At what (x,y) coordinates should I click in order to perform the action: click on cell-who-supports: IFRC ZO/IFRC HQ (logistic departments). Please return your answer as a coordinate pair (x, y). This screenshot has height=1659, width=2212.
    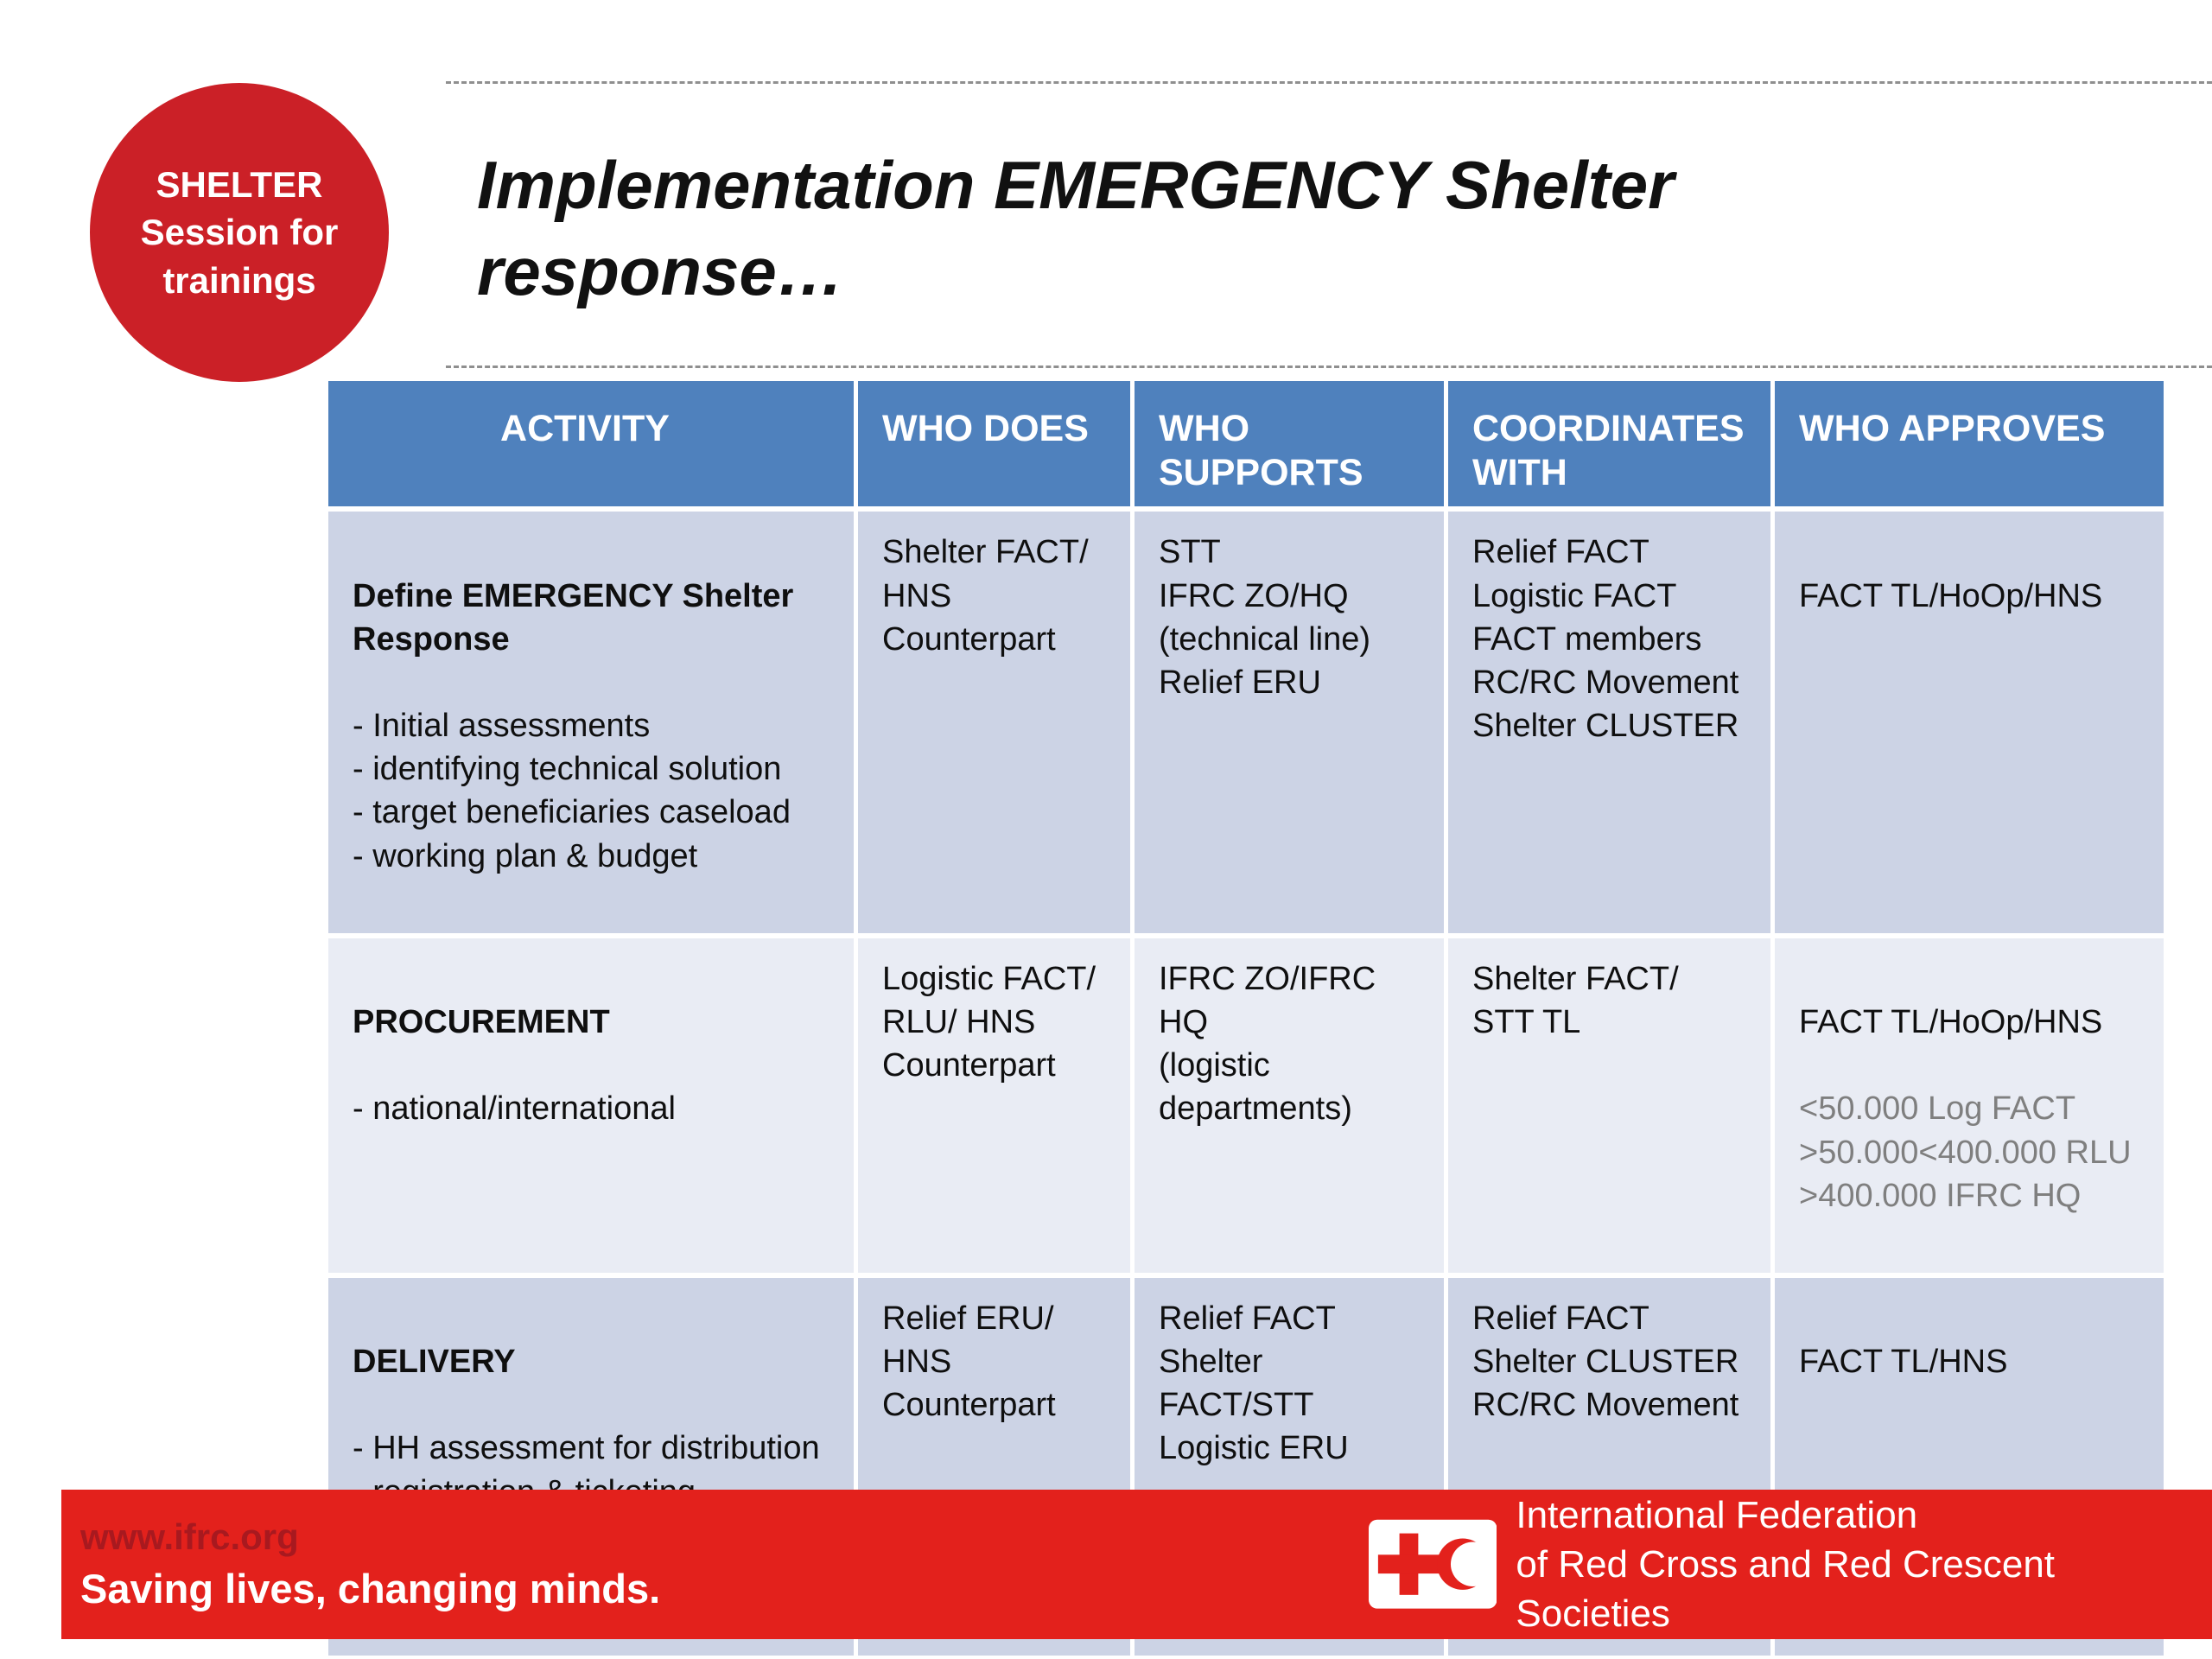
    Looking at the image, I should click on (1291, 1108).